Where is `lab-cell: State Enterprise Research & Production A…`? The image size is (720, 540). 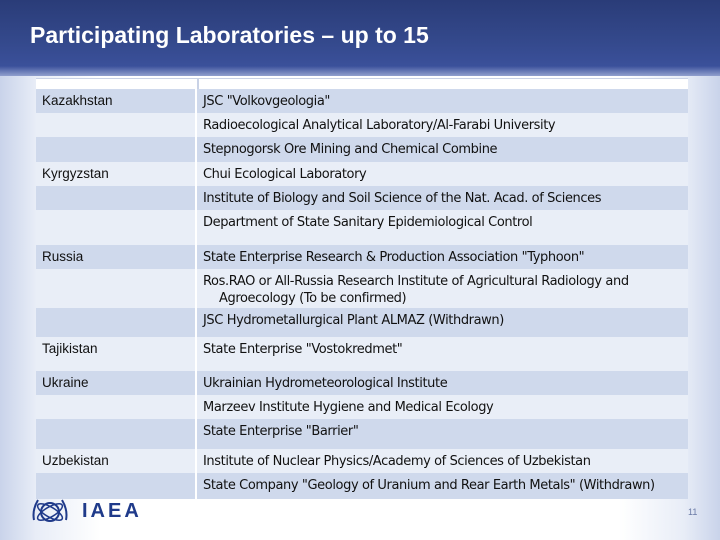 lab-cell: State Enterprise Research & Production A… is located at coordinates (394, 257).